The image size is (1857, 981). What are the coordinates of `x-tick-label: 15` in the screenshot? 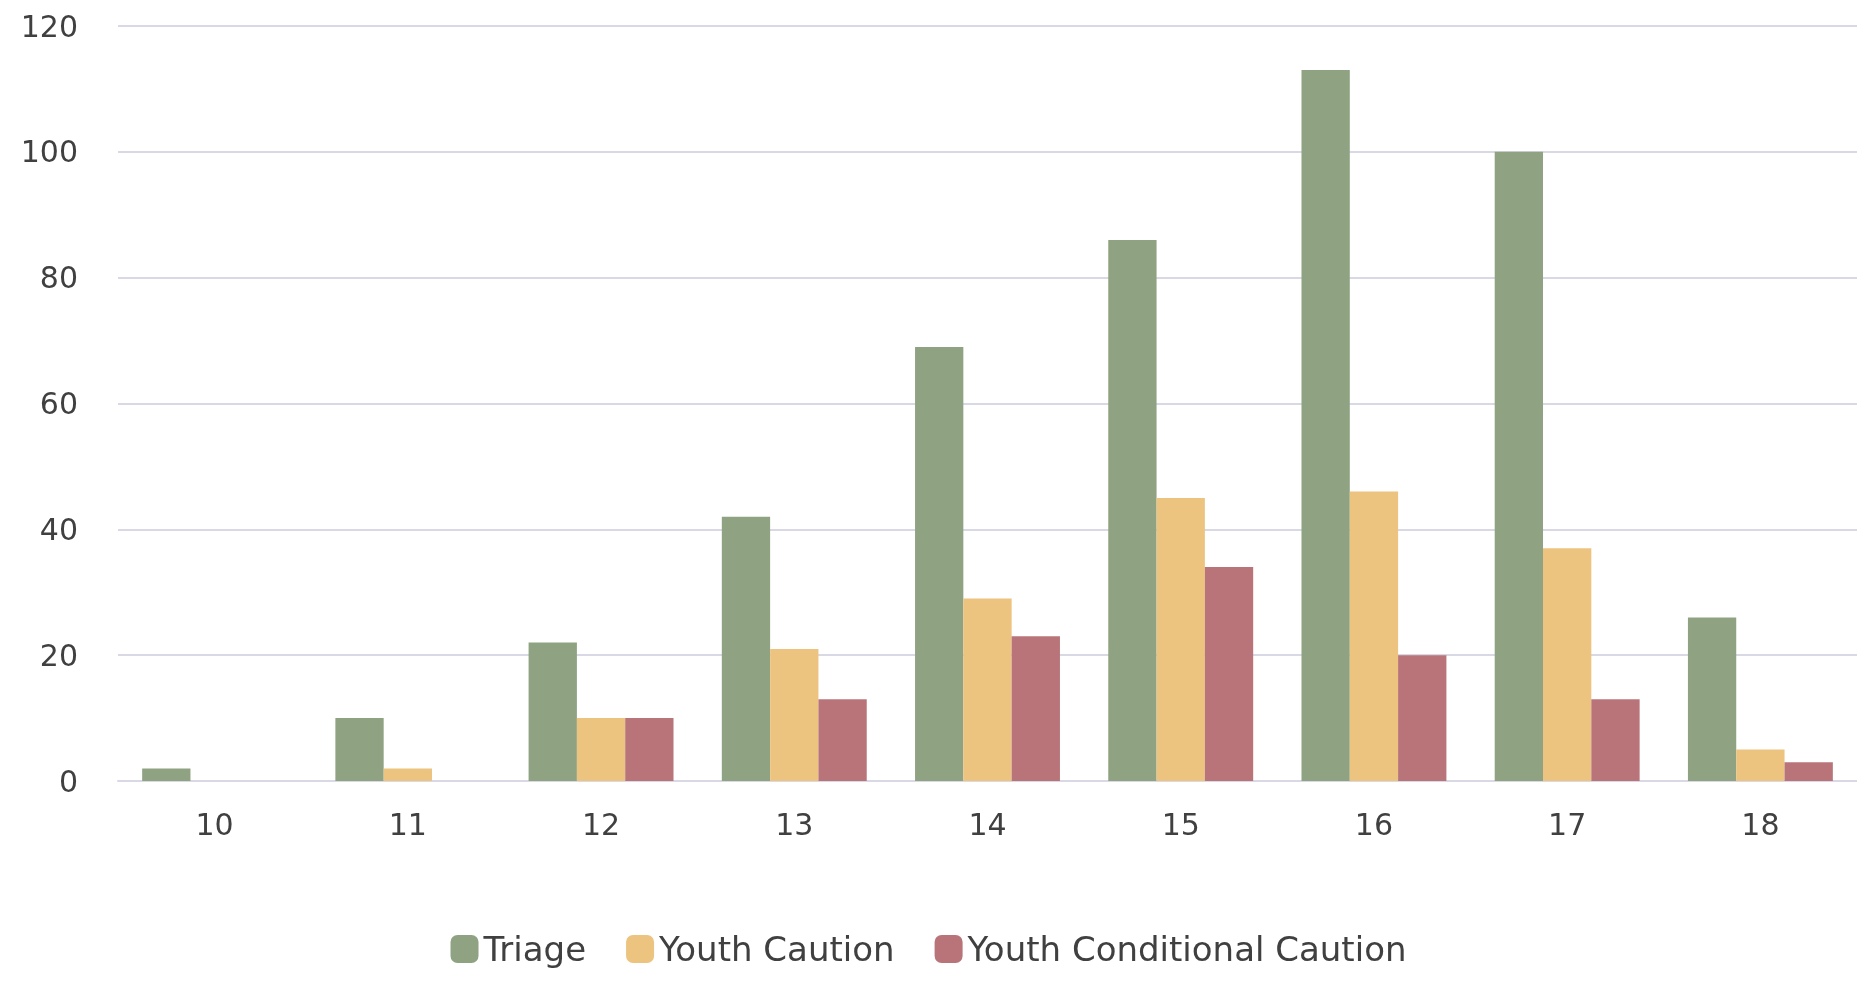 It's located at (1180, 824).